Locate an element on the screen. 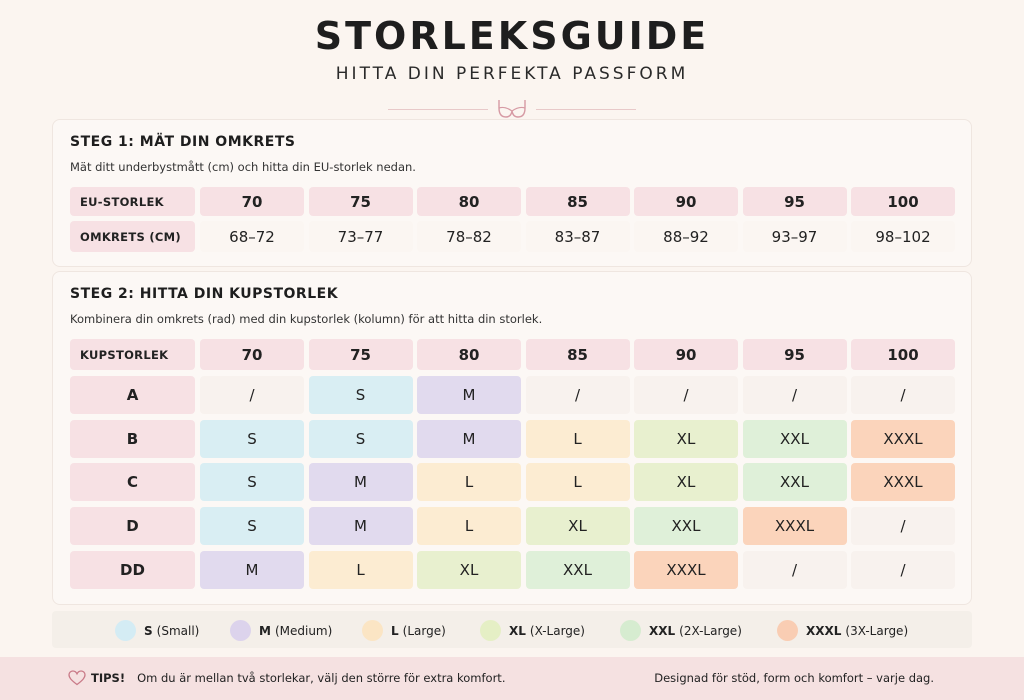 The height and width of the screenshot is (700, 1024). step2-heading: STEG 2: HITTA DIN KUPSTORLEK is located at coordinates (204, 294).